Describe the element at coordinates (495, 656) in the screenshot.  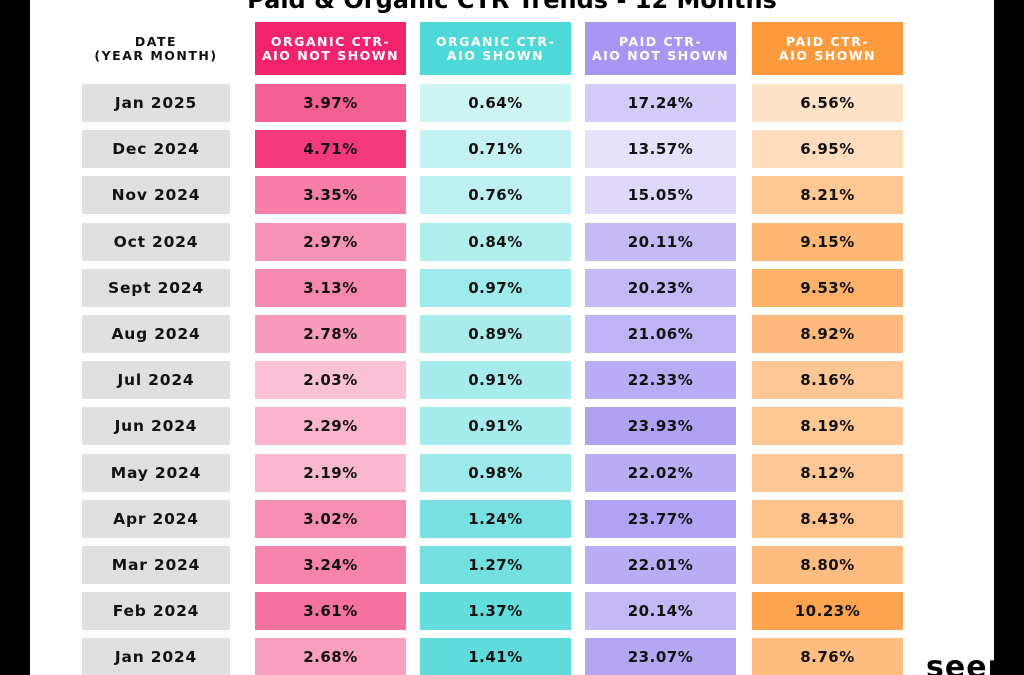
I see `value-cell: 1.41%` at that location.